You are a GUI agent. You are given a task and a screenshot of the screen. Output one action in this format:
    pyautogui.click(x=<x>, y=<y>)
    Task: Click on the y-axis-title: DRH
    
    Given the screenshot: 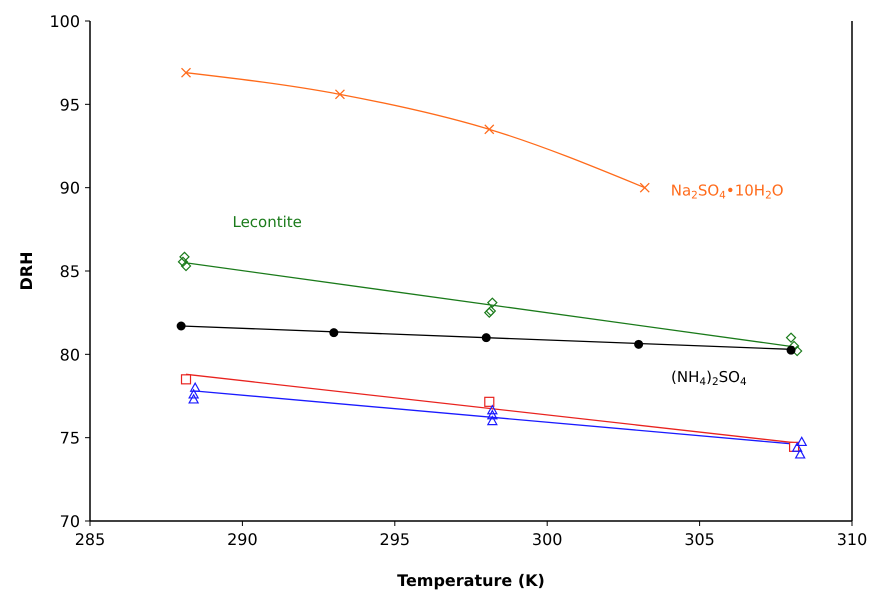 What is the action you would take?
    pyautogui.click(x=26, y=271)
    